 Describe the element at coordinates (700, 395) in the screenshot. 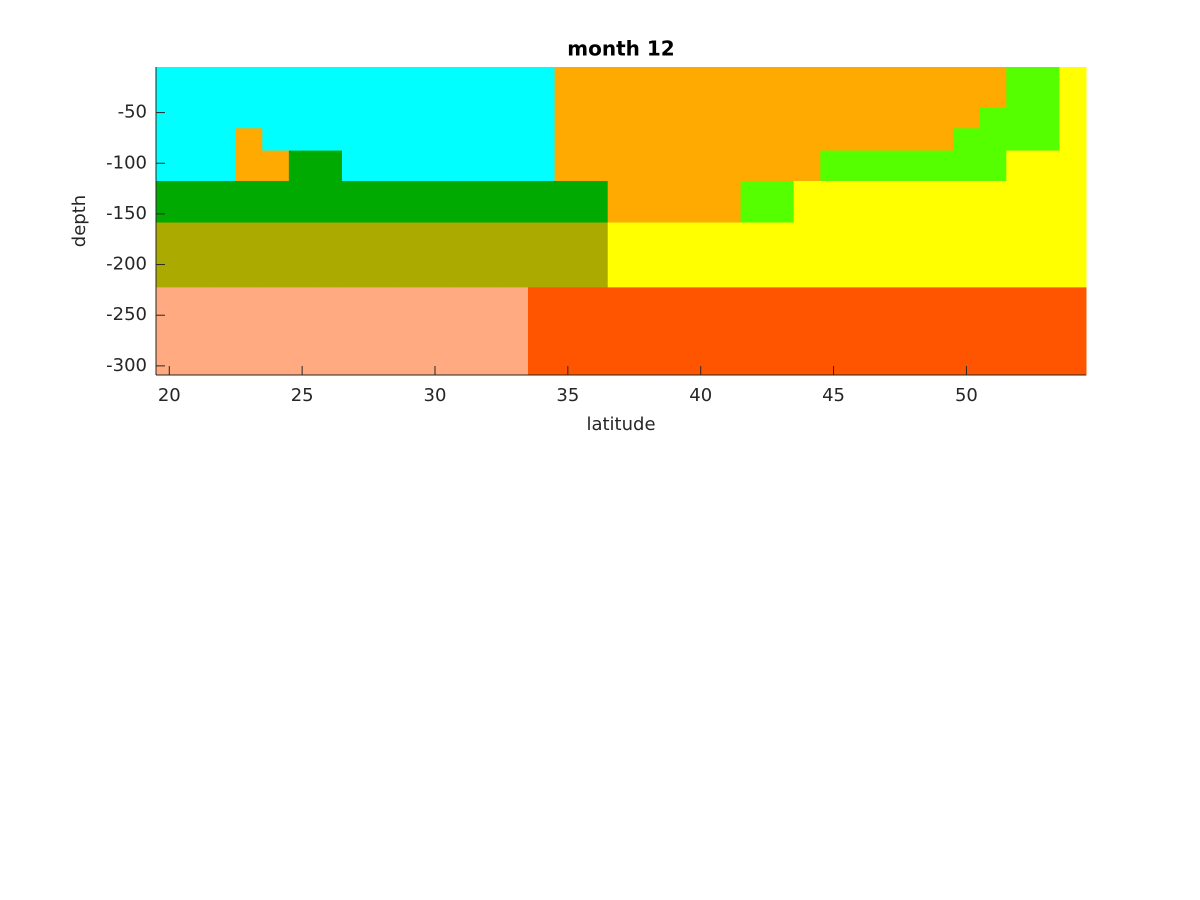

I see `x-tick-label: 40` at that location.